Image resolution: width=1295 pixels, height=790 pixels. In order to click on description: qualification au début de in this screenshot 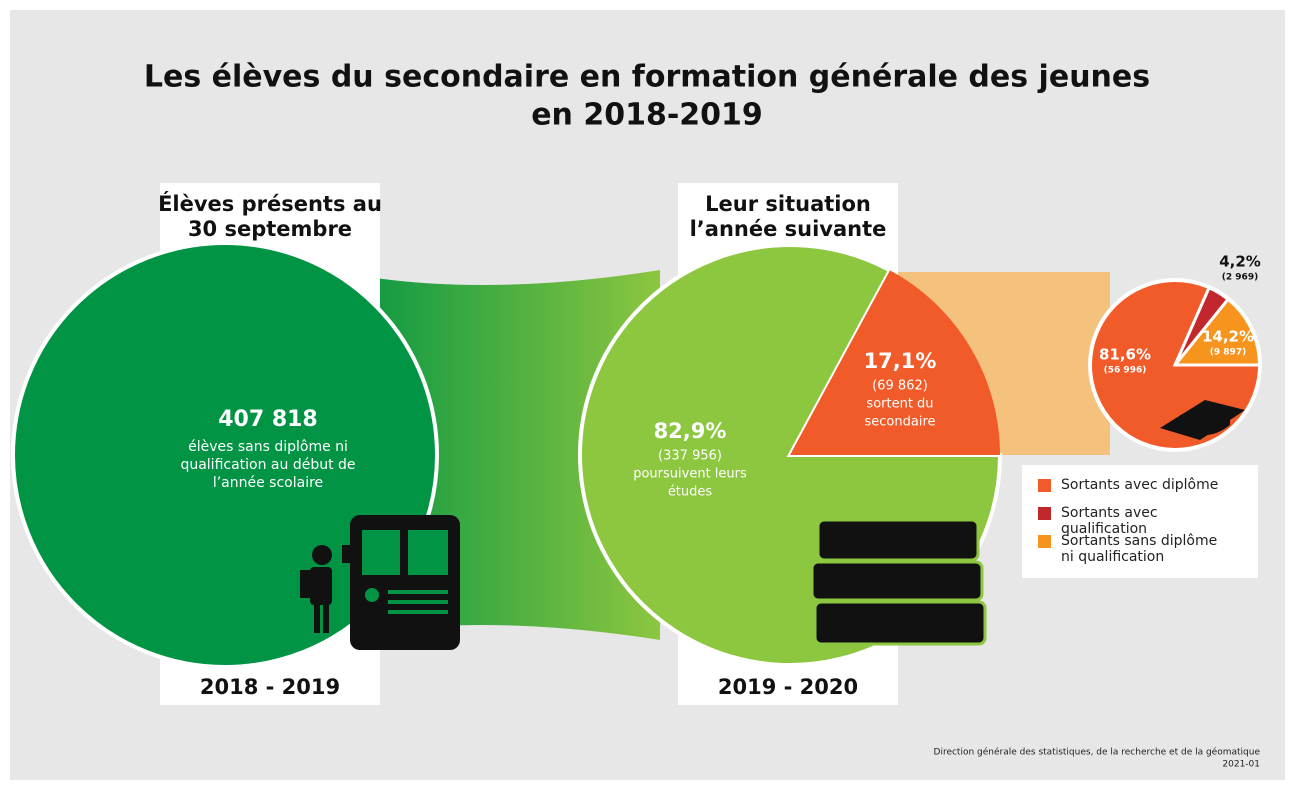, I will do `click(267, 465)`.